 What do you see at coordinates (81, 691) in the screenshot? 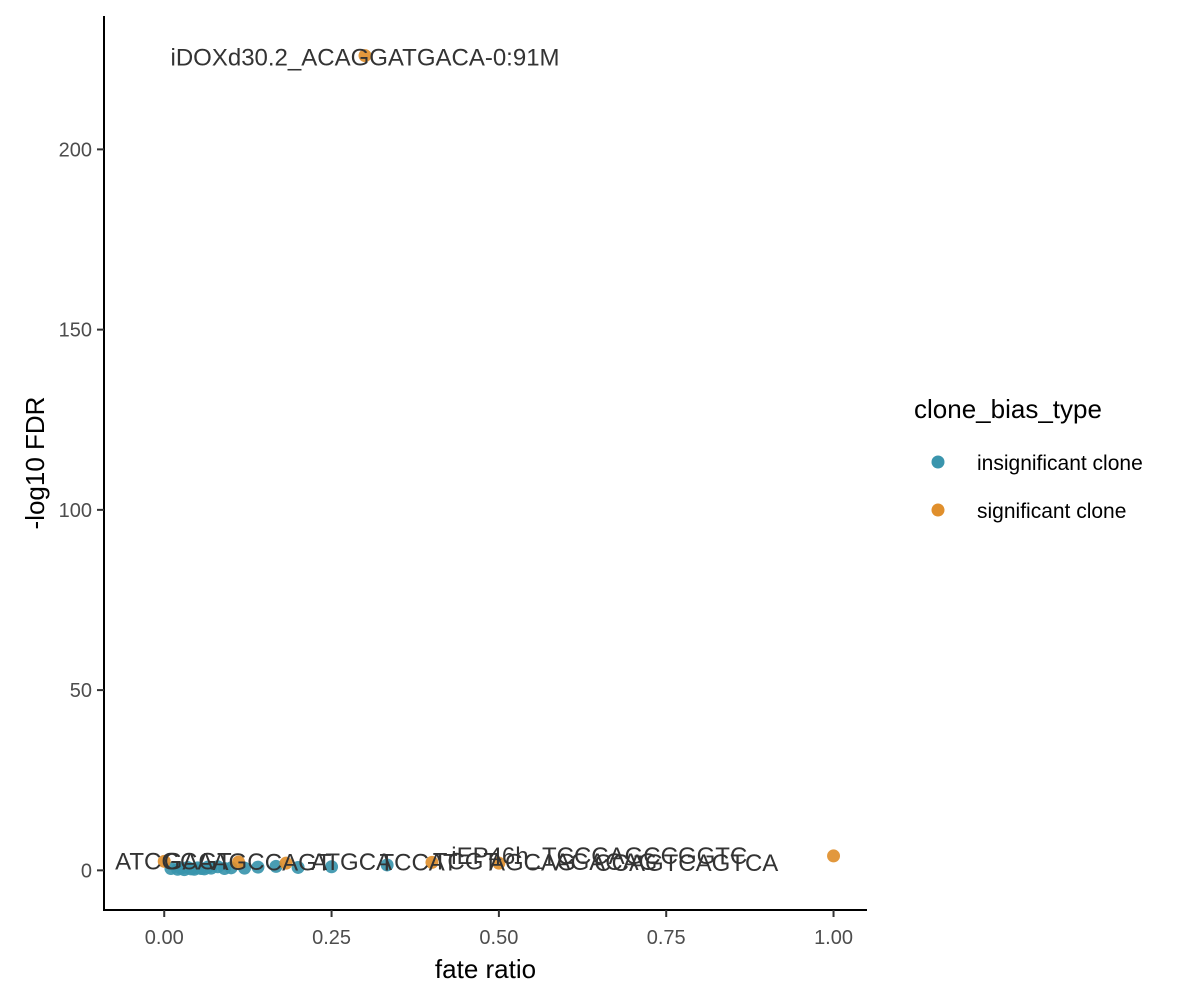
I see `y-tick-label-1: 50` at bounding box center [81, 691].